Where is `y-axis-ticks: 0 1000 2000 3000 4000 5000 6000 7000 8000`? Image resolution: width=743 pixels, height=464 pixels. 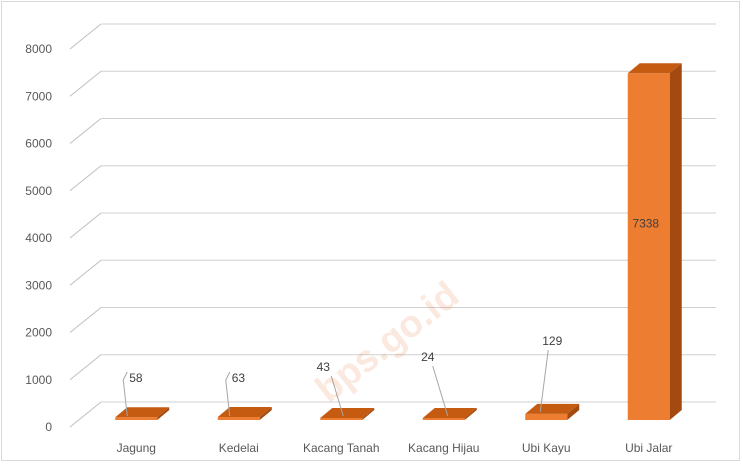 y-axis-ticks: 0 1000 2000 3000 4000 5000 6000 7000 8000 is located at coordinates (38, 238).